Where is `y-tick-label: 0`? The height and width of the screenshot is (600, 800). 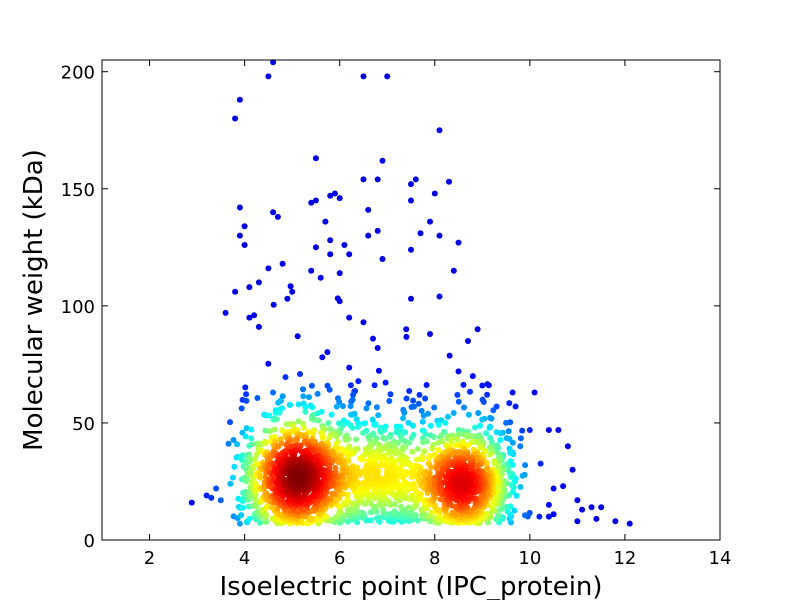
y-tick-label: 0 is located at coordinates (89, 541).